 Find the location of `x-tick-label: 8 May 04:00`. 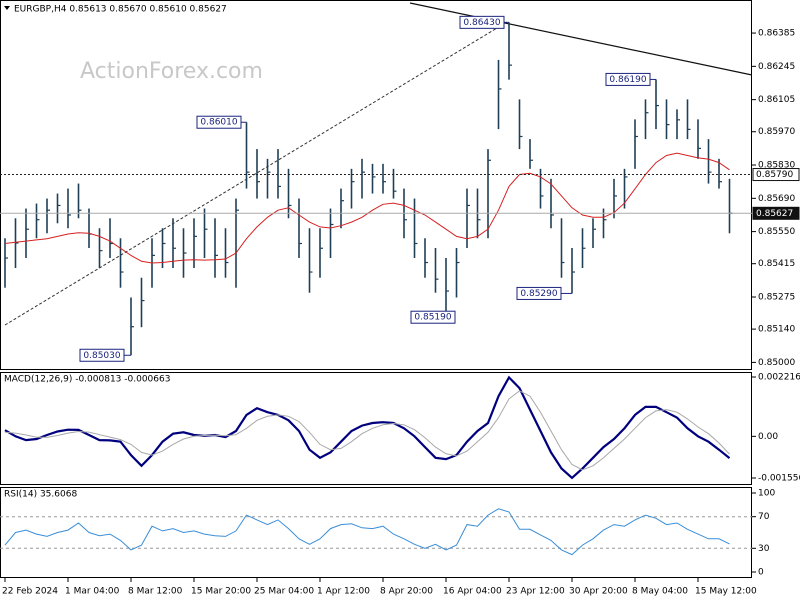

x-tick-label: 8 May 04:00 is located at coordinates (660, 592).